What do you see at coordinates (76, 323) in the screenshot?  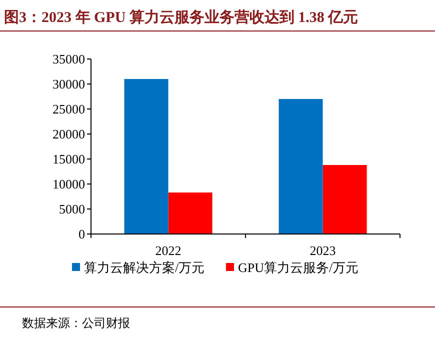 I see `source-note: 数据来源：公司财报` at bounding box center [76, 323].